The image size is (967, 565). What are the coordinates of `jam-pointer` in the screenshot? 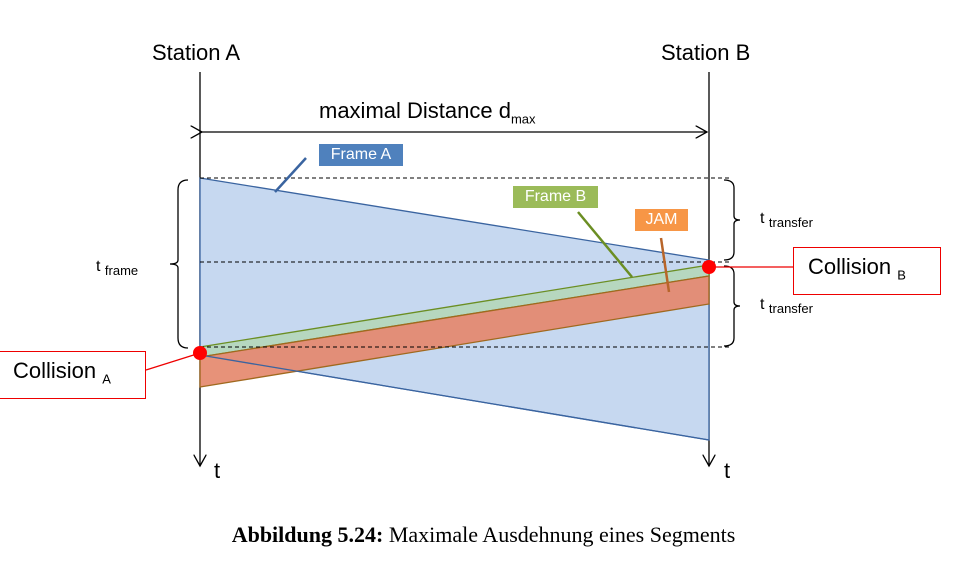 It's located at (665, 265).